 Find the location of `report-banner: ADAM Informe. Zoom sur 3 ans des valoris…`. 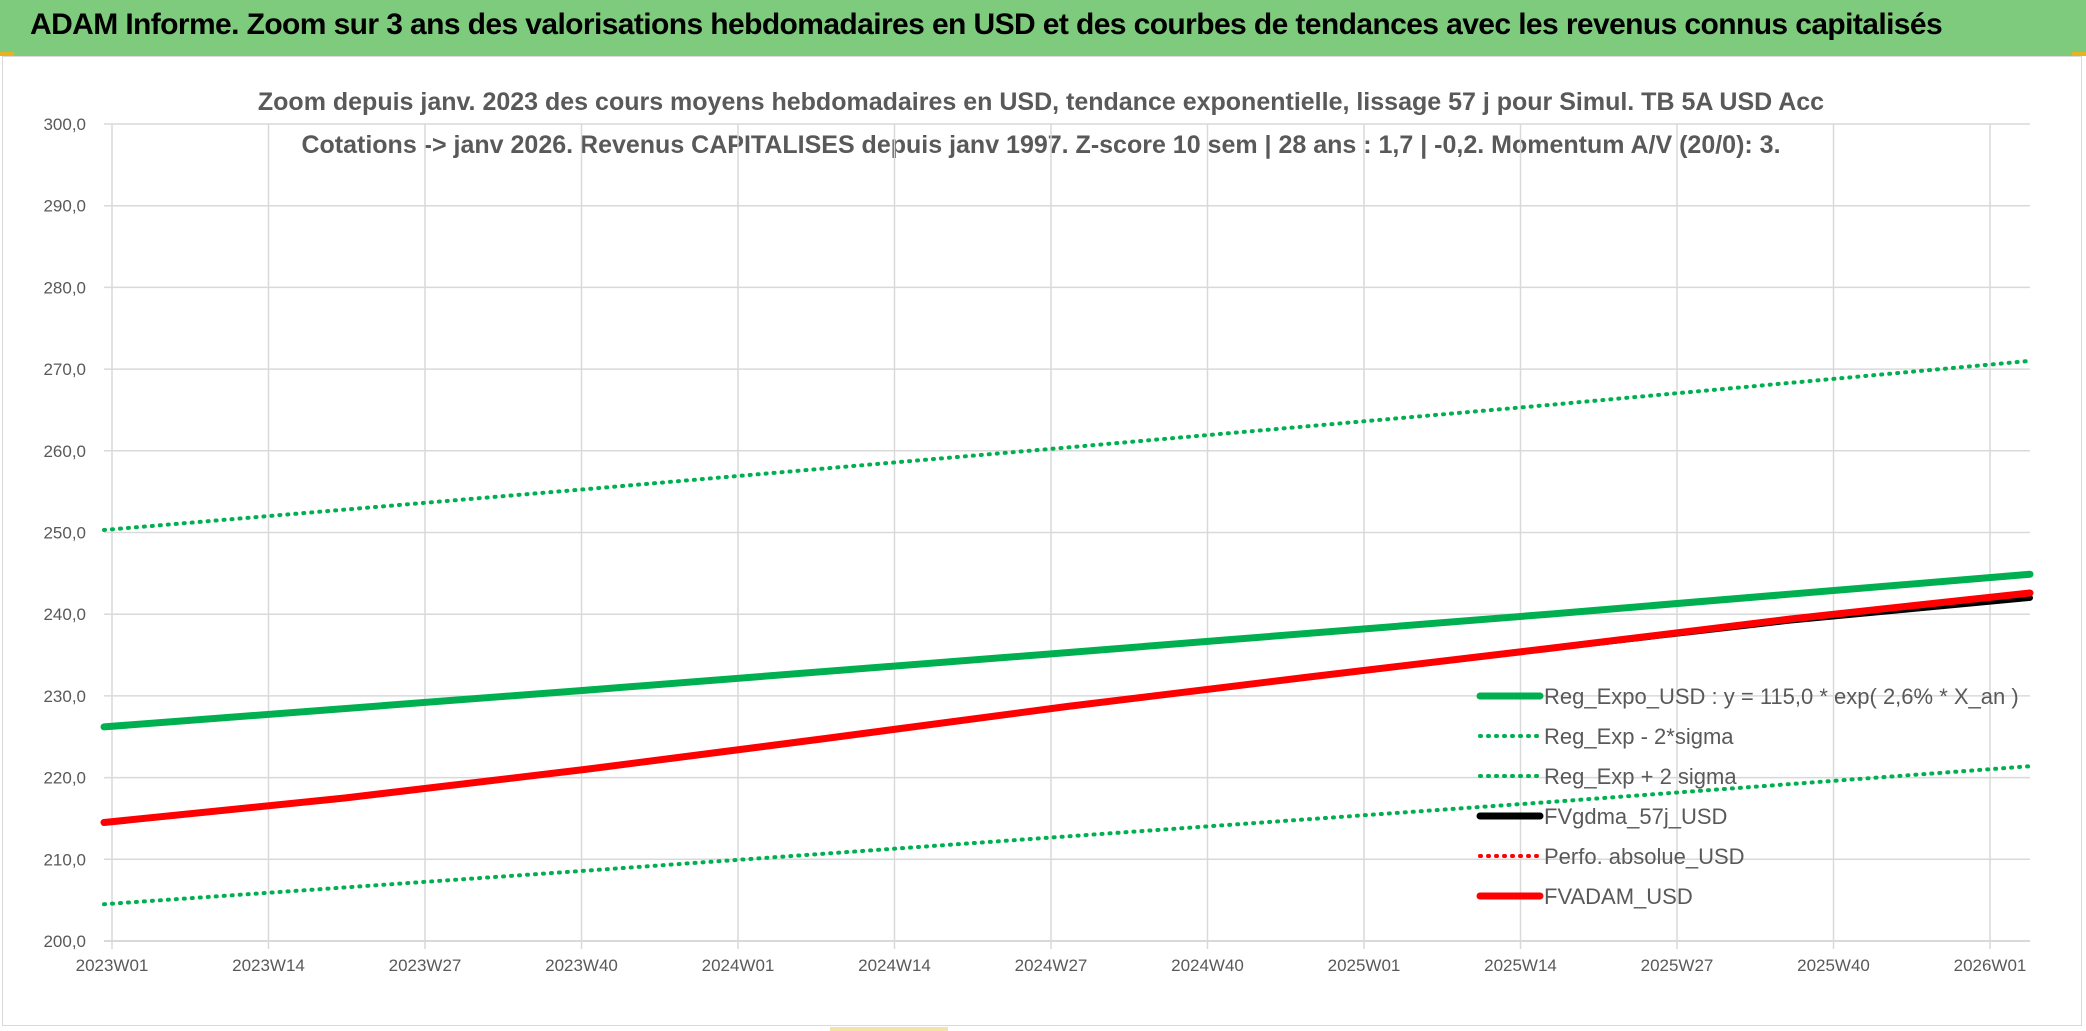

report-banner: ADAM Informe. Zoom sur 3 ans des valoris… is located at coordinates (1043, 28).